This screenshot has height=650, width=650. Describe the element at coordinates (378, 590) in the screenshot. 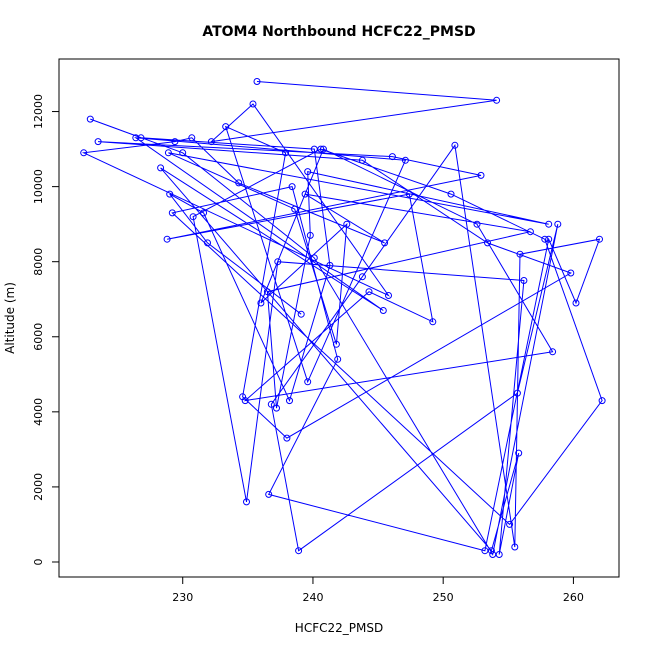

I see `x-axis: 230 240 250 260` at that location.